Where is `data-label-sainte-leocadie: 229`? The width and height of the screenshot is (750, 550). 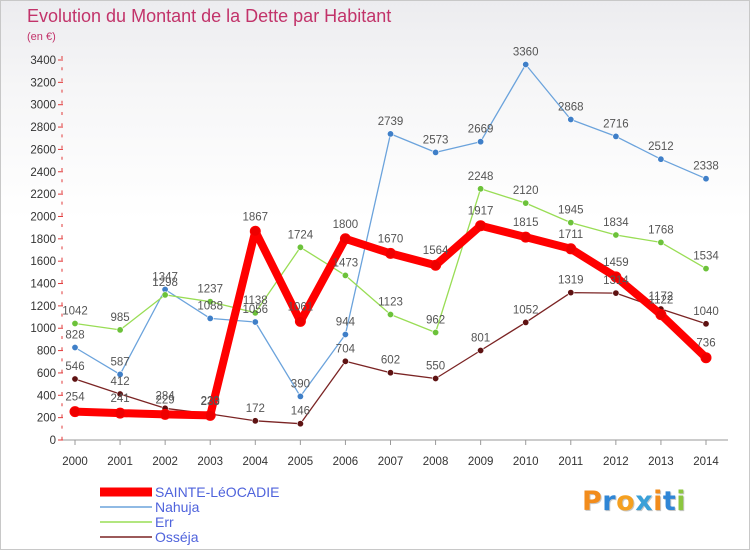
data-label-sainte-leocadie: 229 is located at coordinates (165, 400).